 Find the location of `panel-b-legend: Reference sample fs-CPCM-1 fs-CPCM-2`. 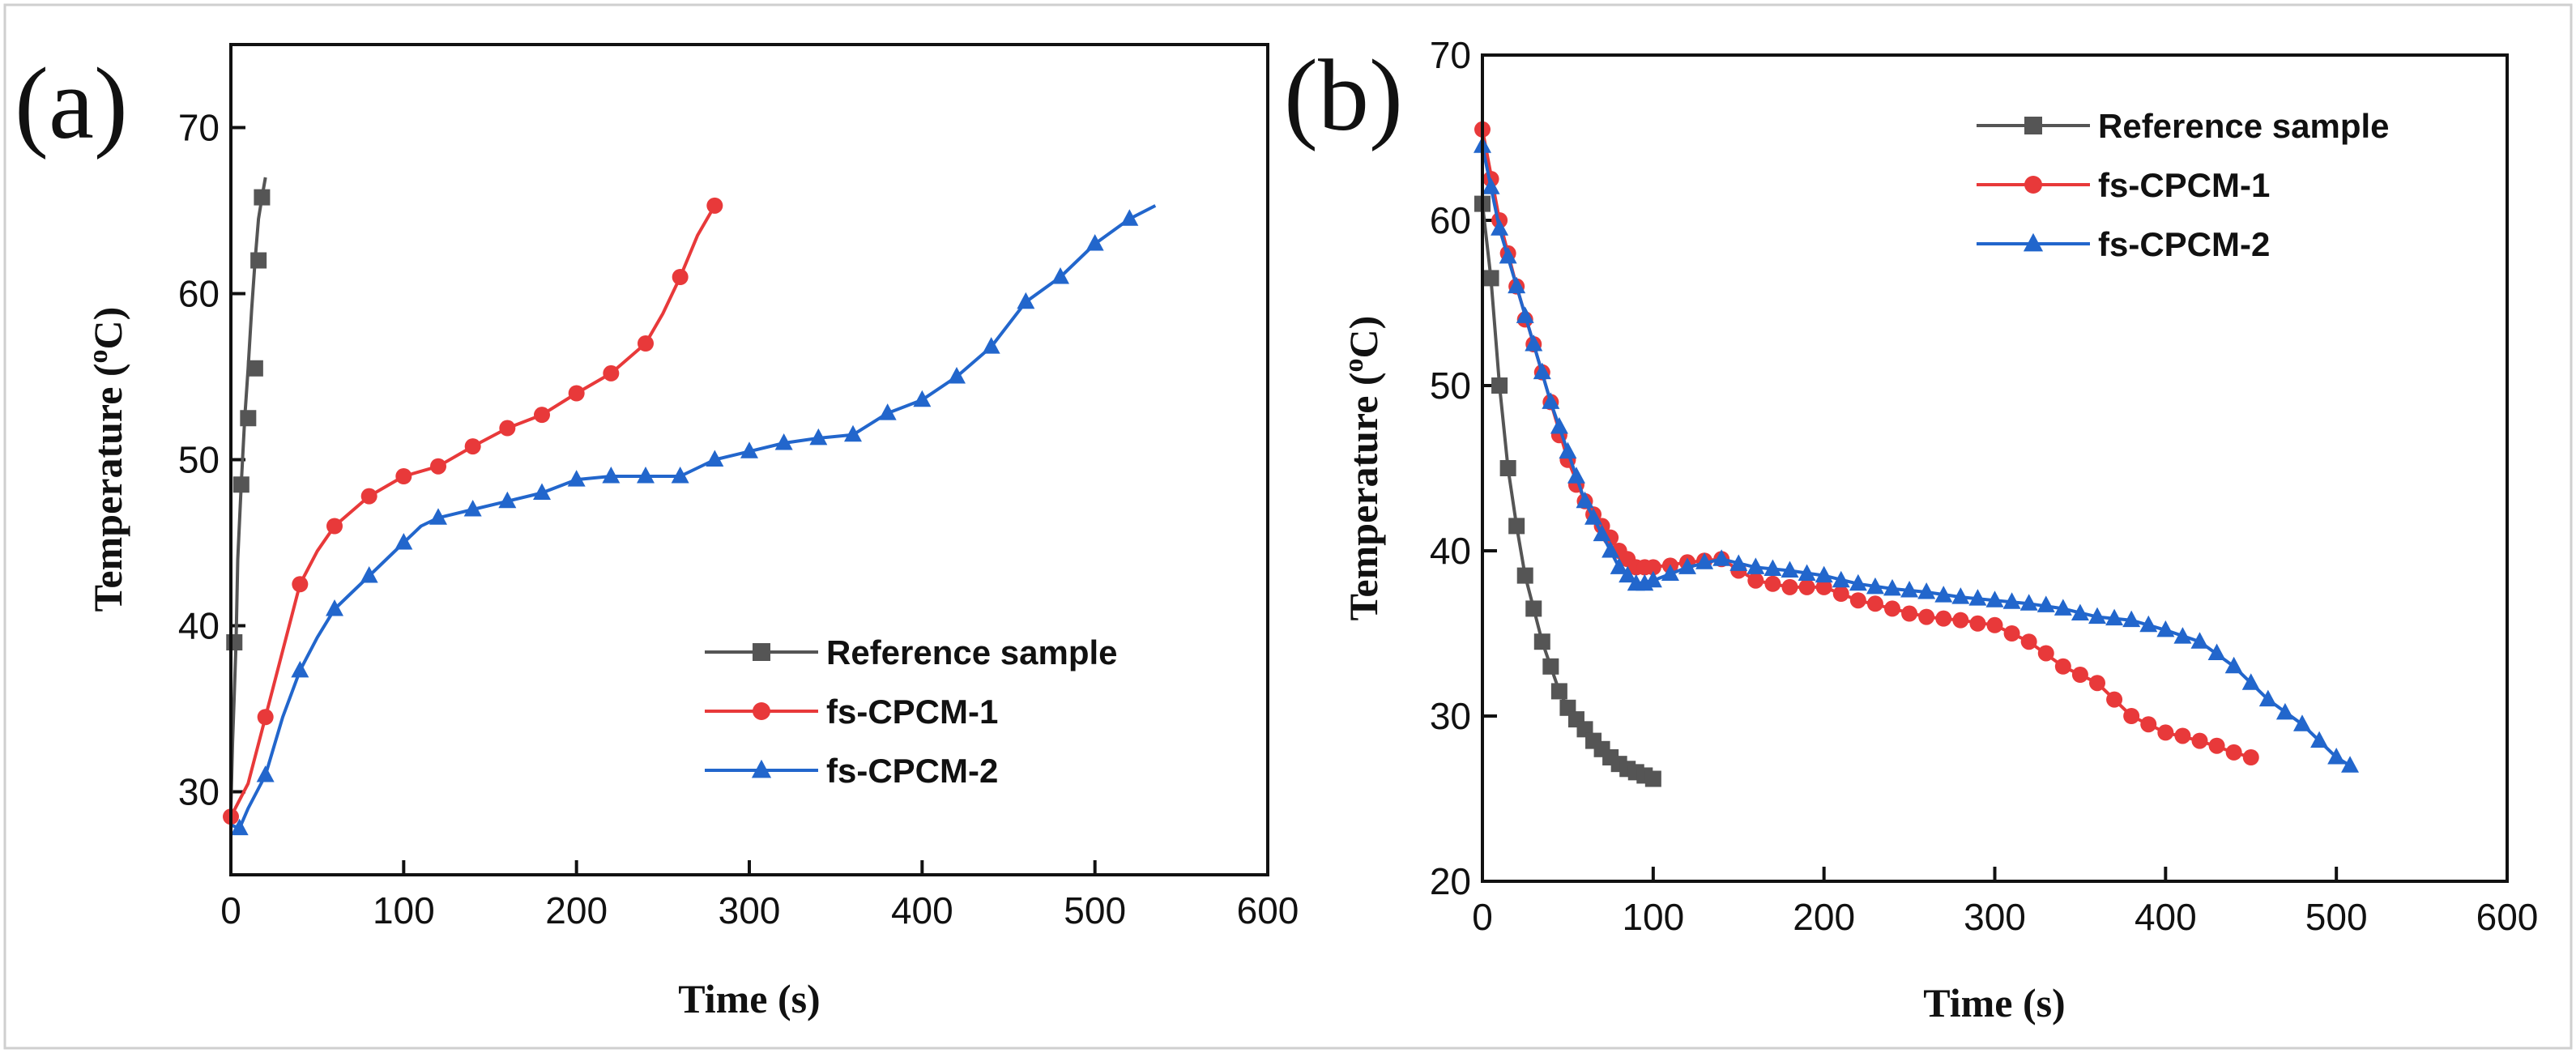

panel-b-legend: Reference sample fs-CPCM-1 fs-CPCM-2 is located at coordinates (2183, 185).